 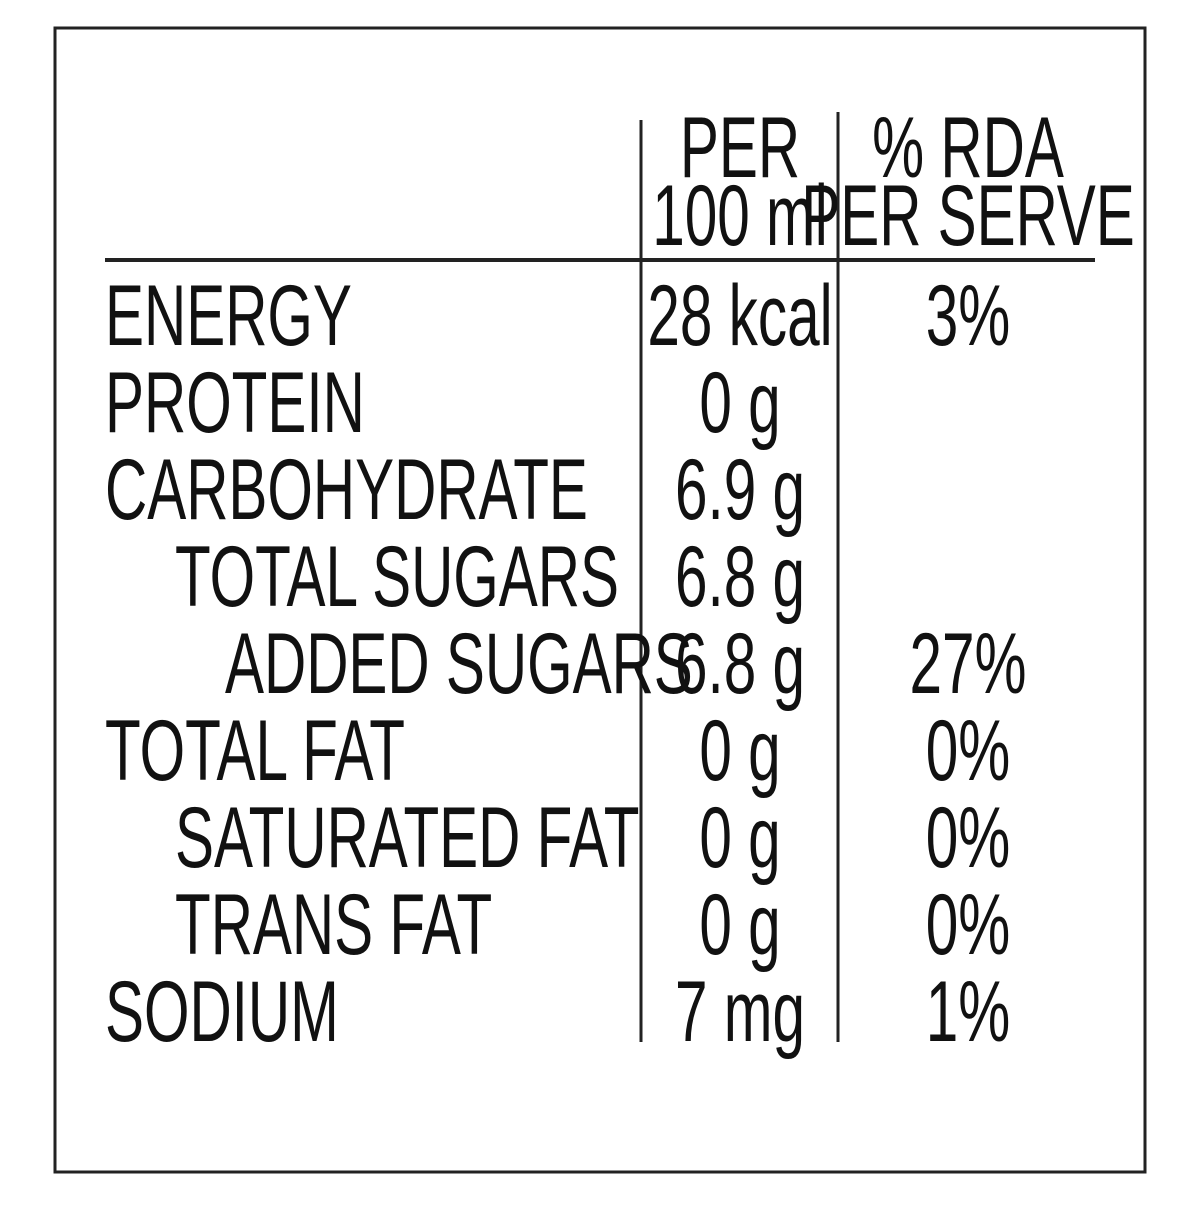 What do you see at coordinates (968, 147) in the screenshot?
I see `header-rda: % RDA` at bounding box center [968, 147].